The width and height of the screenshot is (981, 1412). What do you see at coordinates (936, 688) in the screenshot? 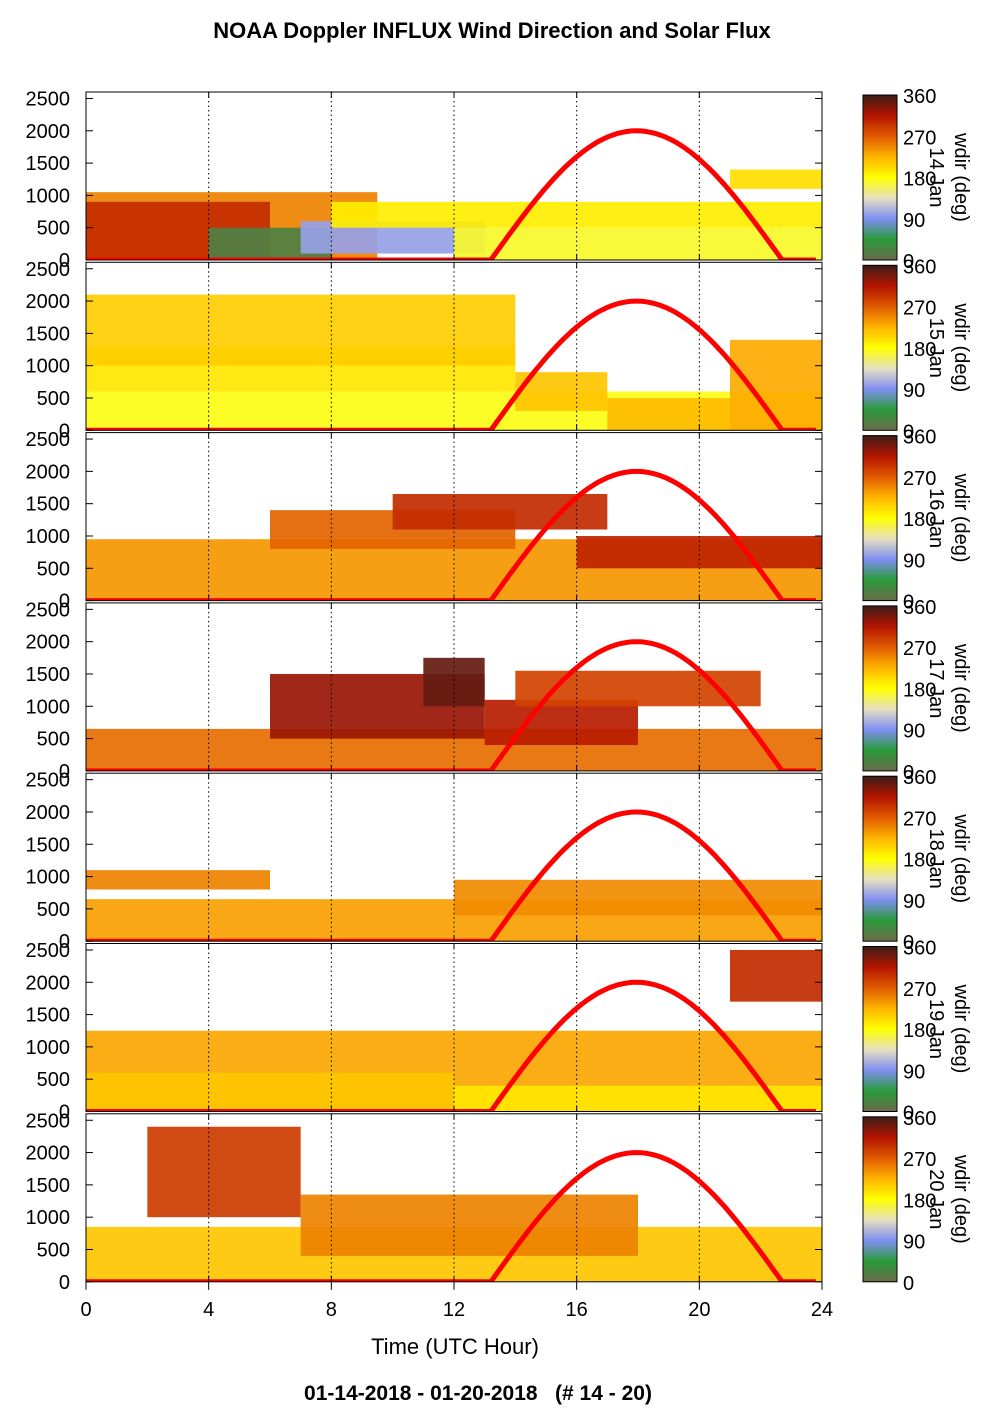
I see `panel-day-label: 17 Jan` at bounding box center [936, 688].